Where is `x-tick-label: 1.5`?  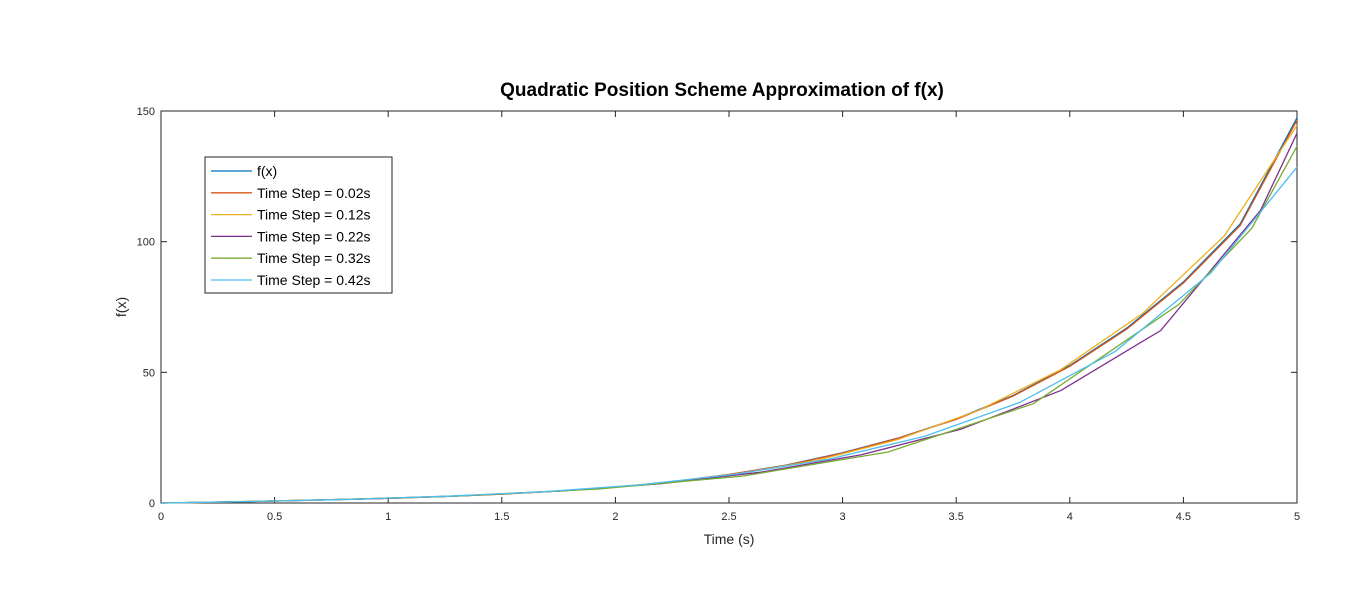
x-tick-label: 1.5 is located at coordinates (501, 517).